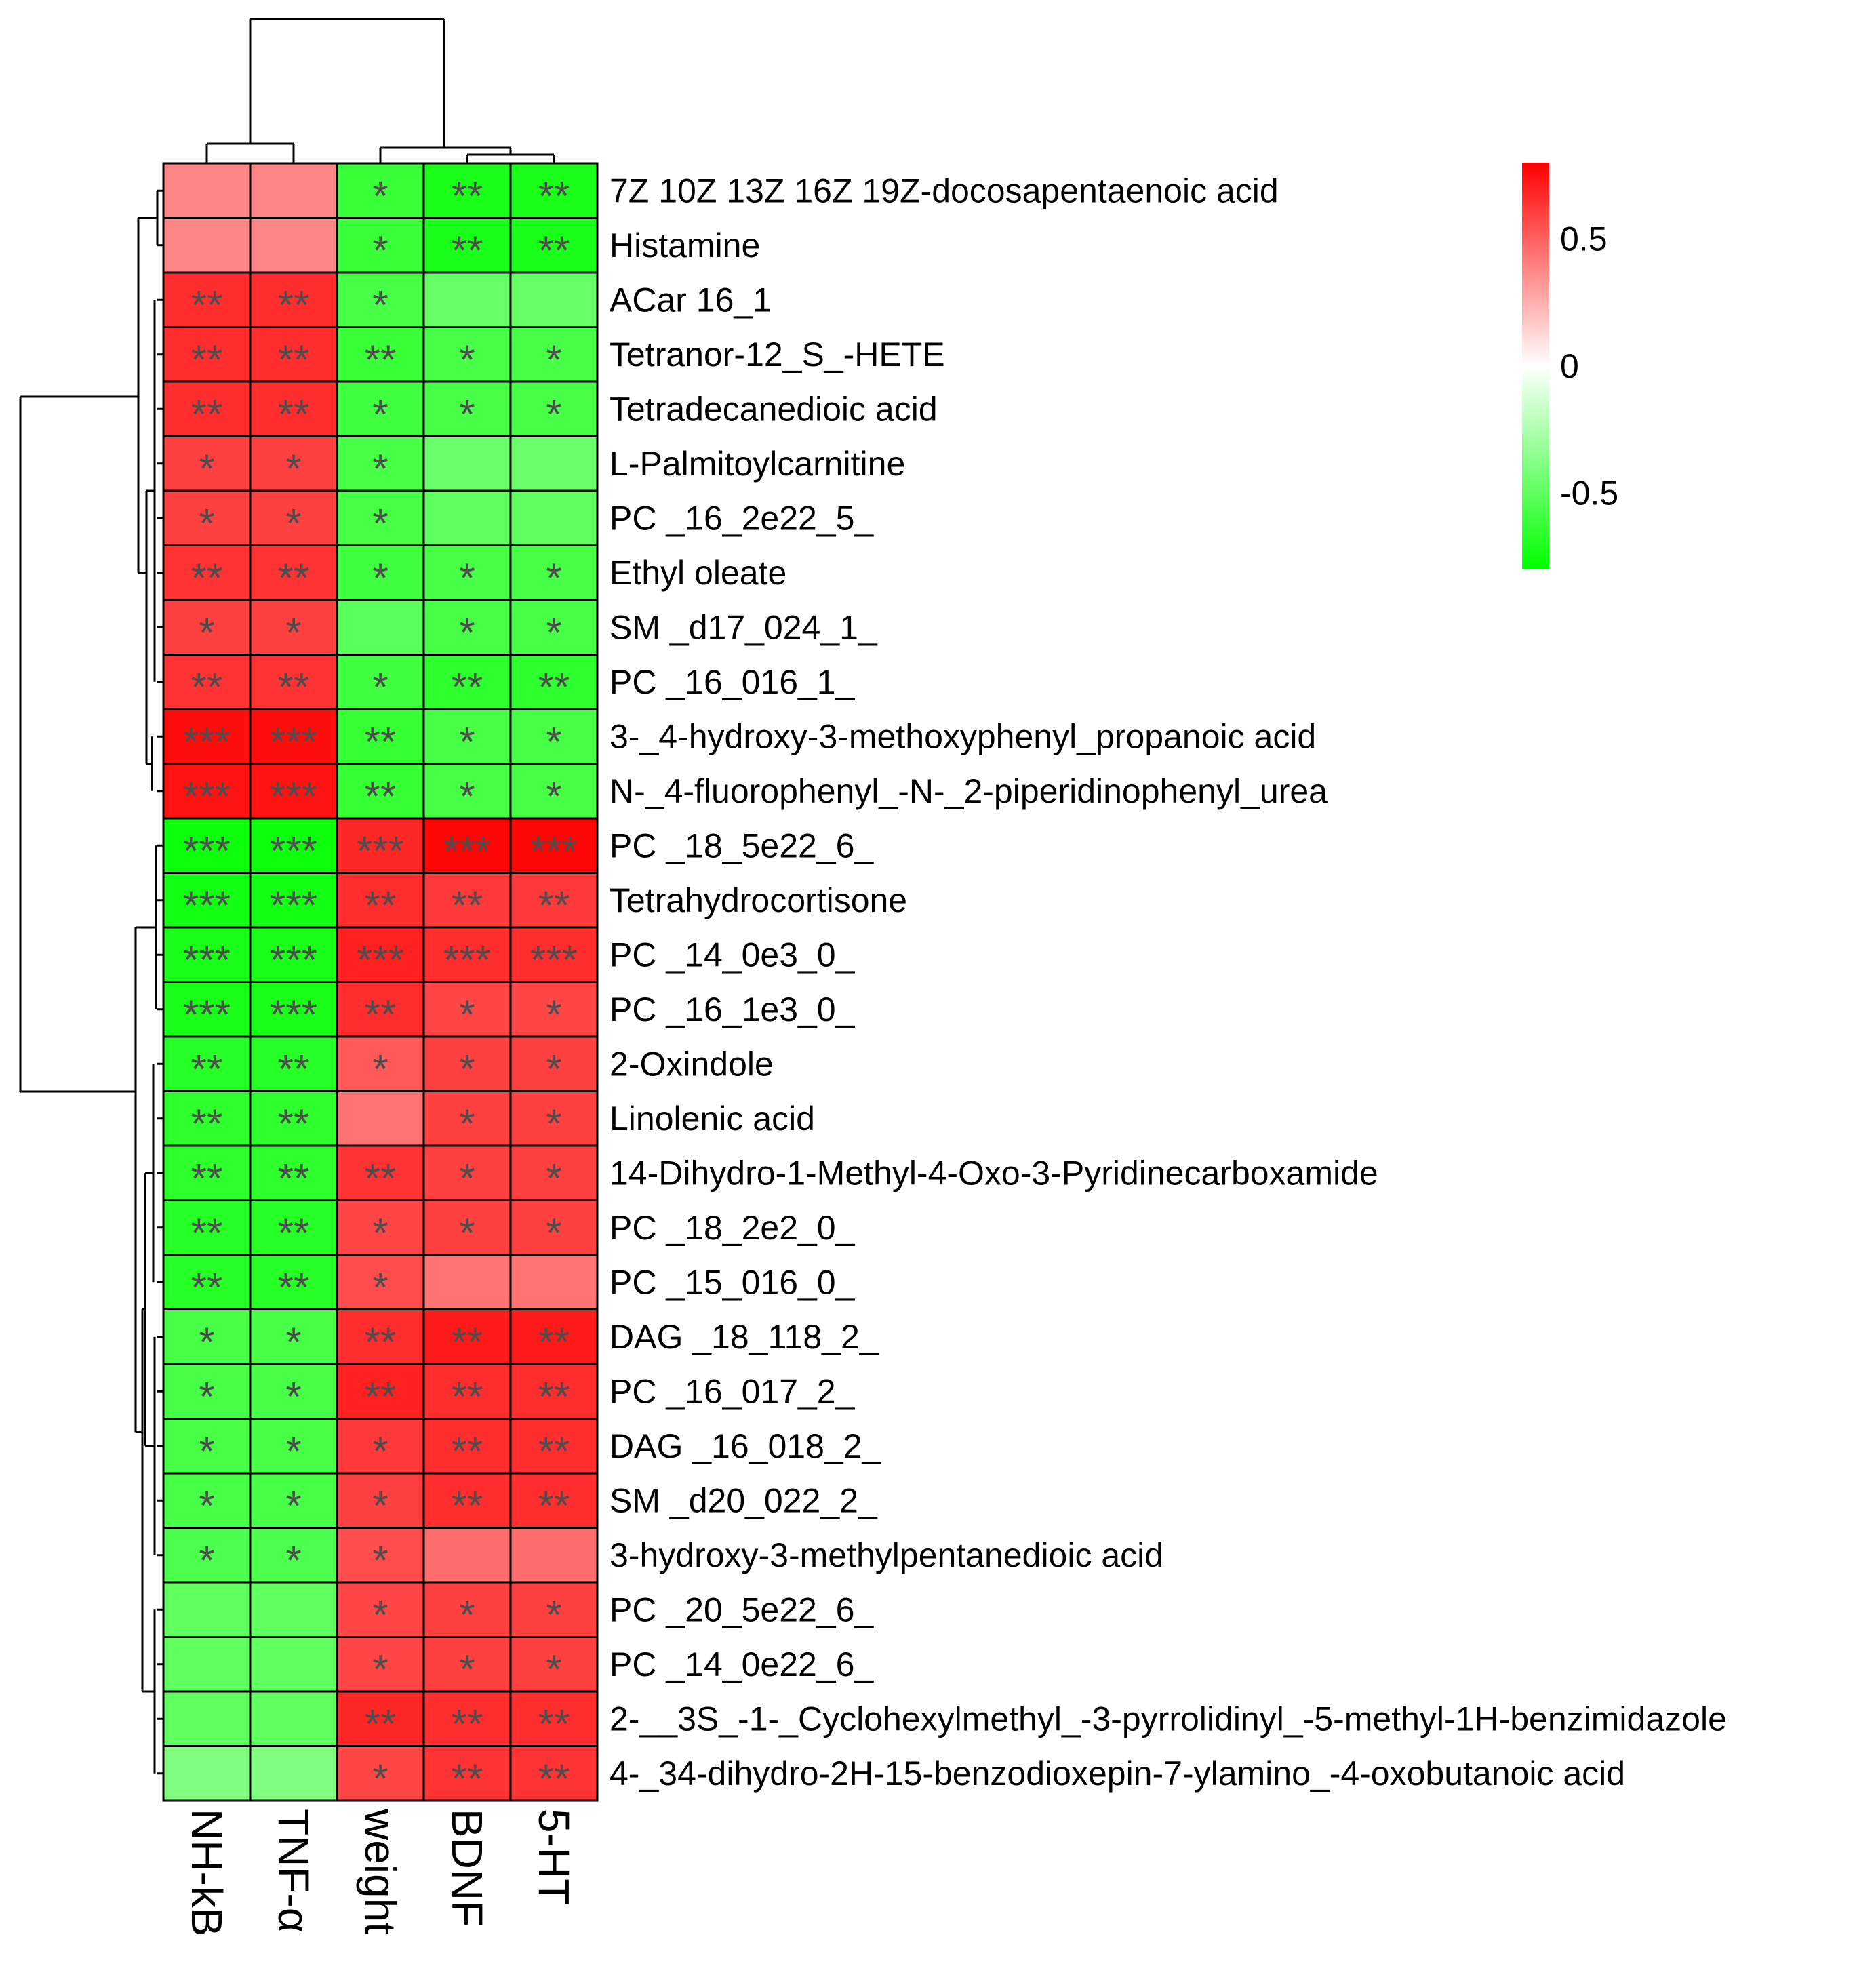 This screenshot has width=1876, height=1962. What do you see at coordinates (207, 1872) in the screenshot?
I see `column-label: NH-kB` at bounding box center [207, 1872].